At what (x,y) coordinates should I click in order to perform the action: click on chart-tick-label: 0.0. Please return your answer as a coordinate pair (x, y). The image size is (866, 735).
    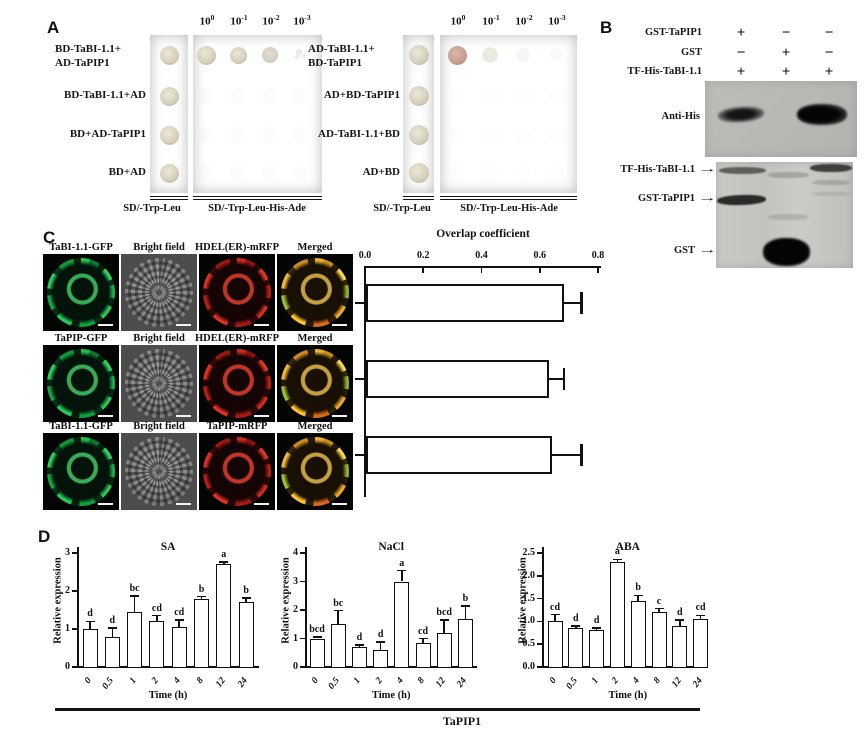
    Looking at the image, I should click on (529, 666).